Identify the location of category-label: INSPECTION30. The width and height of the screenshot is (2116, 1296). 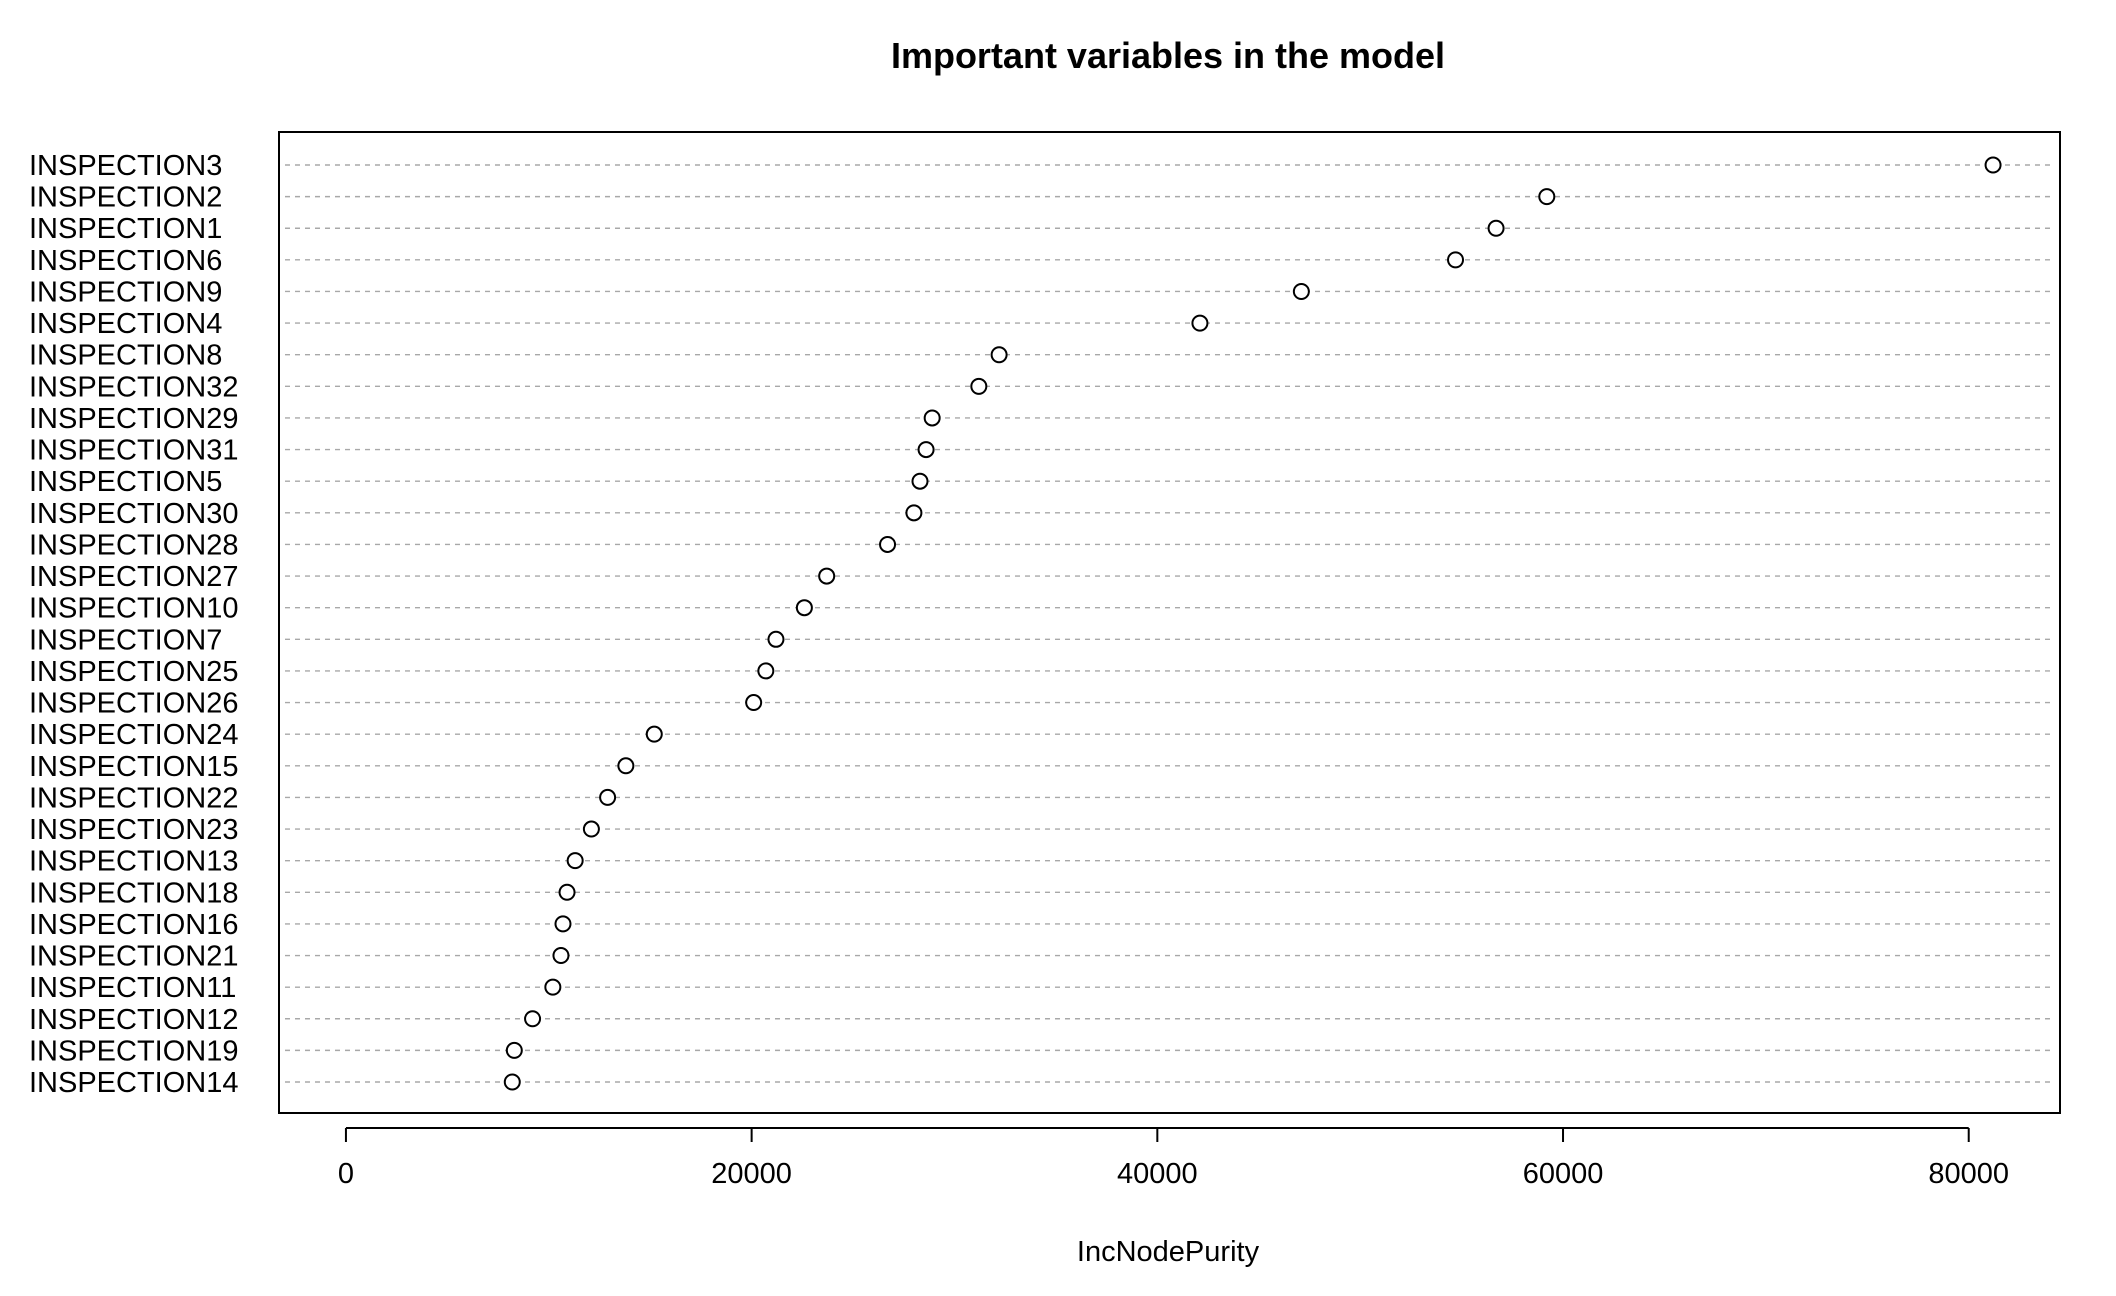
(134, 514).